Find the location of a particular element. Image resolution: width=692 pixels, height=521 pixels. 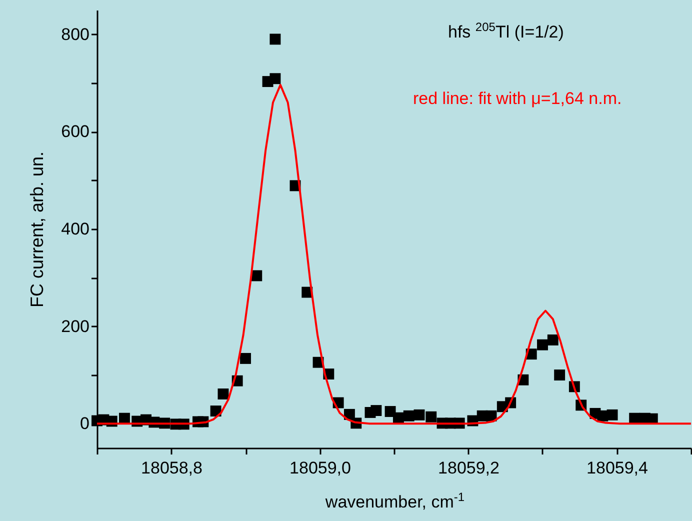

y-axis-title: FC current, arb. un. is located at coordinates (37, 229).